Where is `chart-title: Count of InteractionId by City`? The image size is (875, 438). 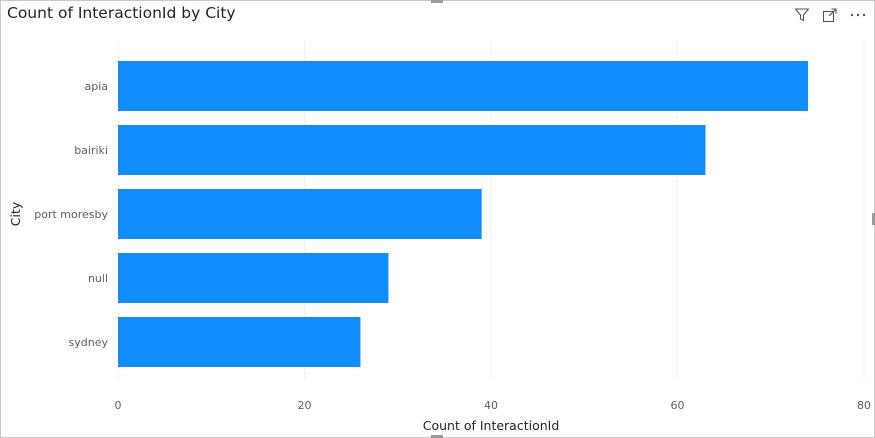 chart-title: Count of InteractionId by City is located at coordinates (121, 13).